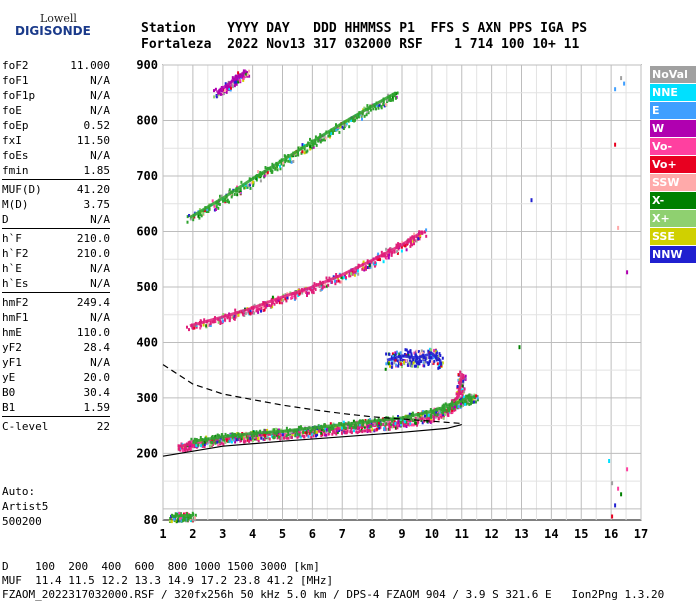 This screenshot has height=601, width=700. Describe the element at coordinates (15, 65) in the screenshot. I see `param-name: foF2` at that location.